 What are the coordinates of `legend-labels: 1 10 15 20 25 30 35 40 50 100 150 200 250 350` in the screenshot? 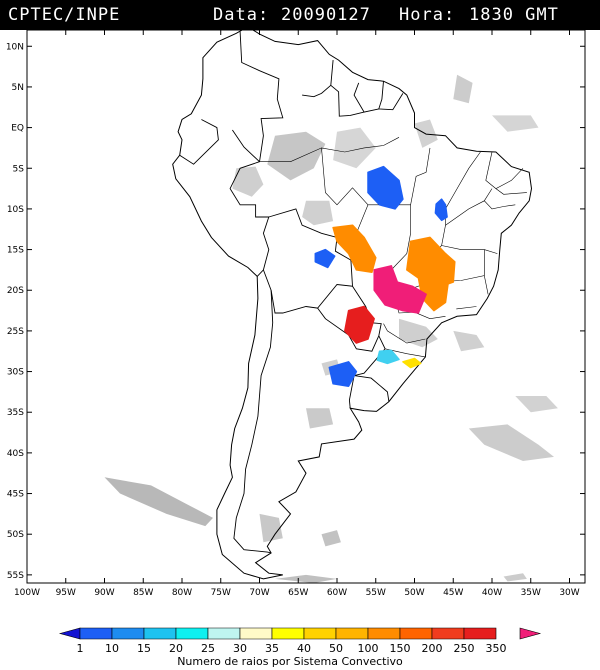 It's located at (292, 648).